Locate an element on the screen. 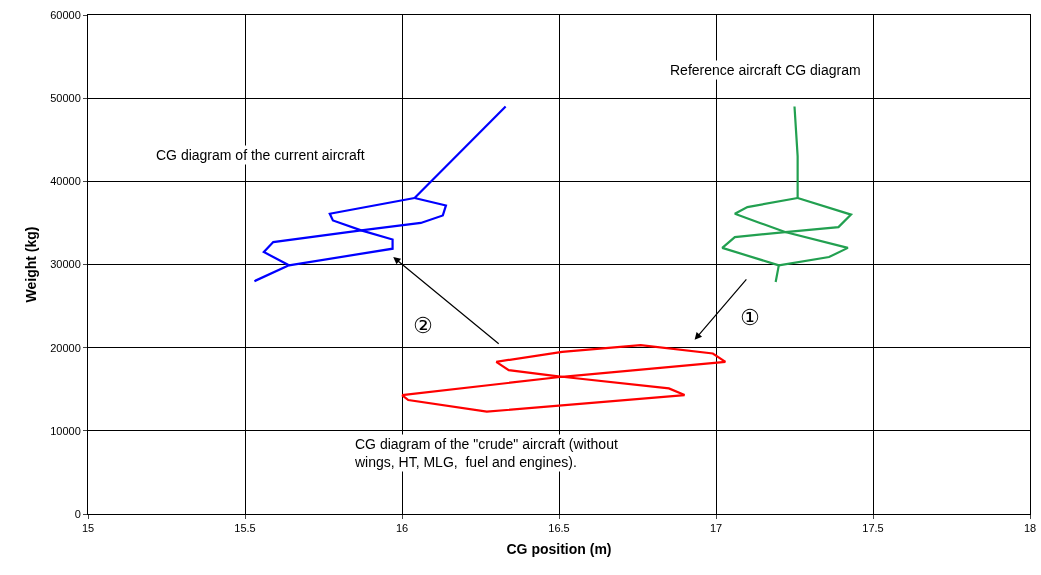  x-tick-label: 15 is located at coordinates (88, 528).